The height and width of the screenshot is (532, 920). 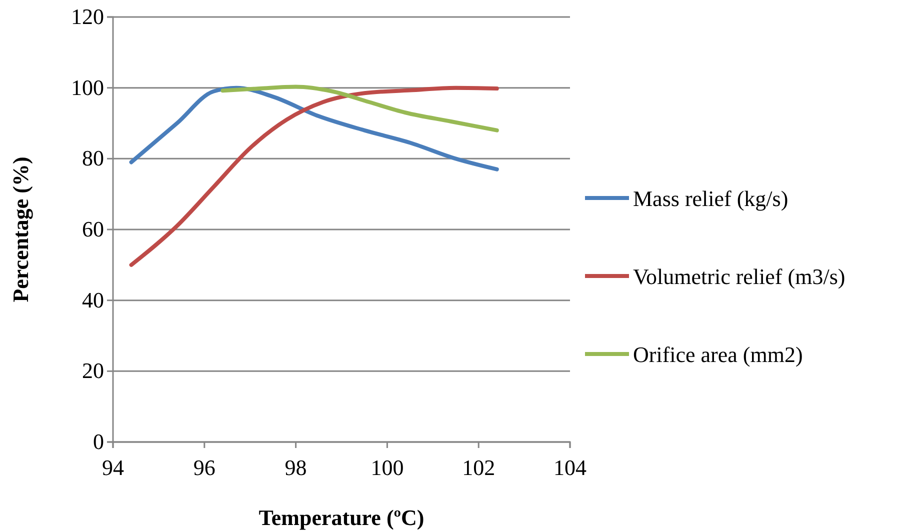 I want to click on y-tick-label: 20, so click(x=93, y=371).